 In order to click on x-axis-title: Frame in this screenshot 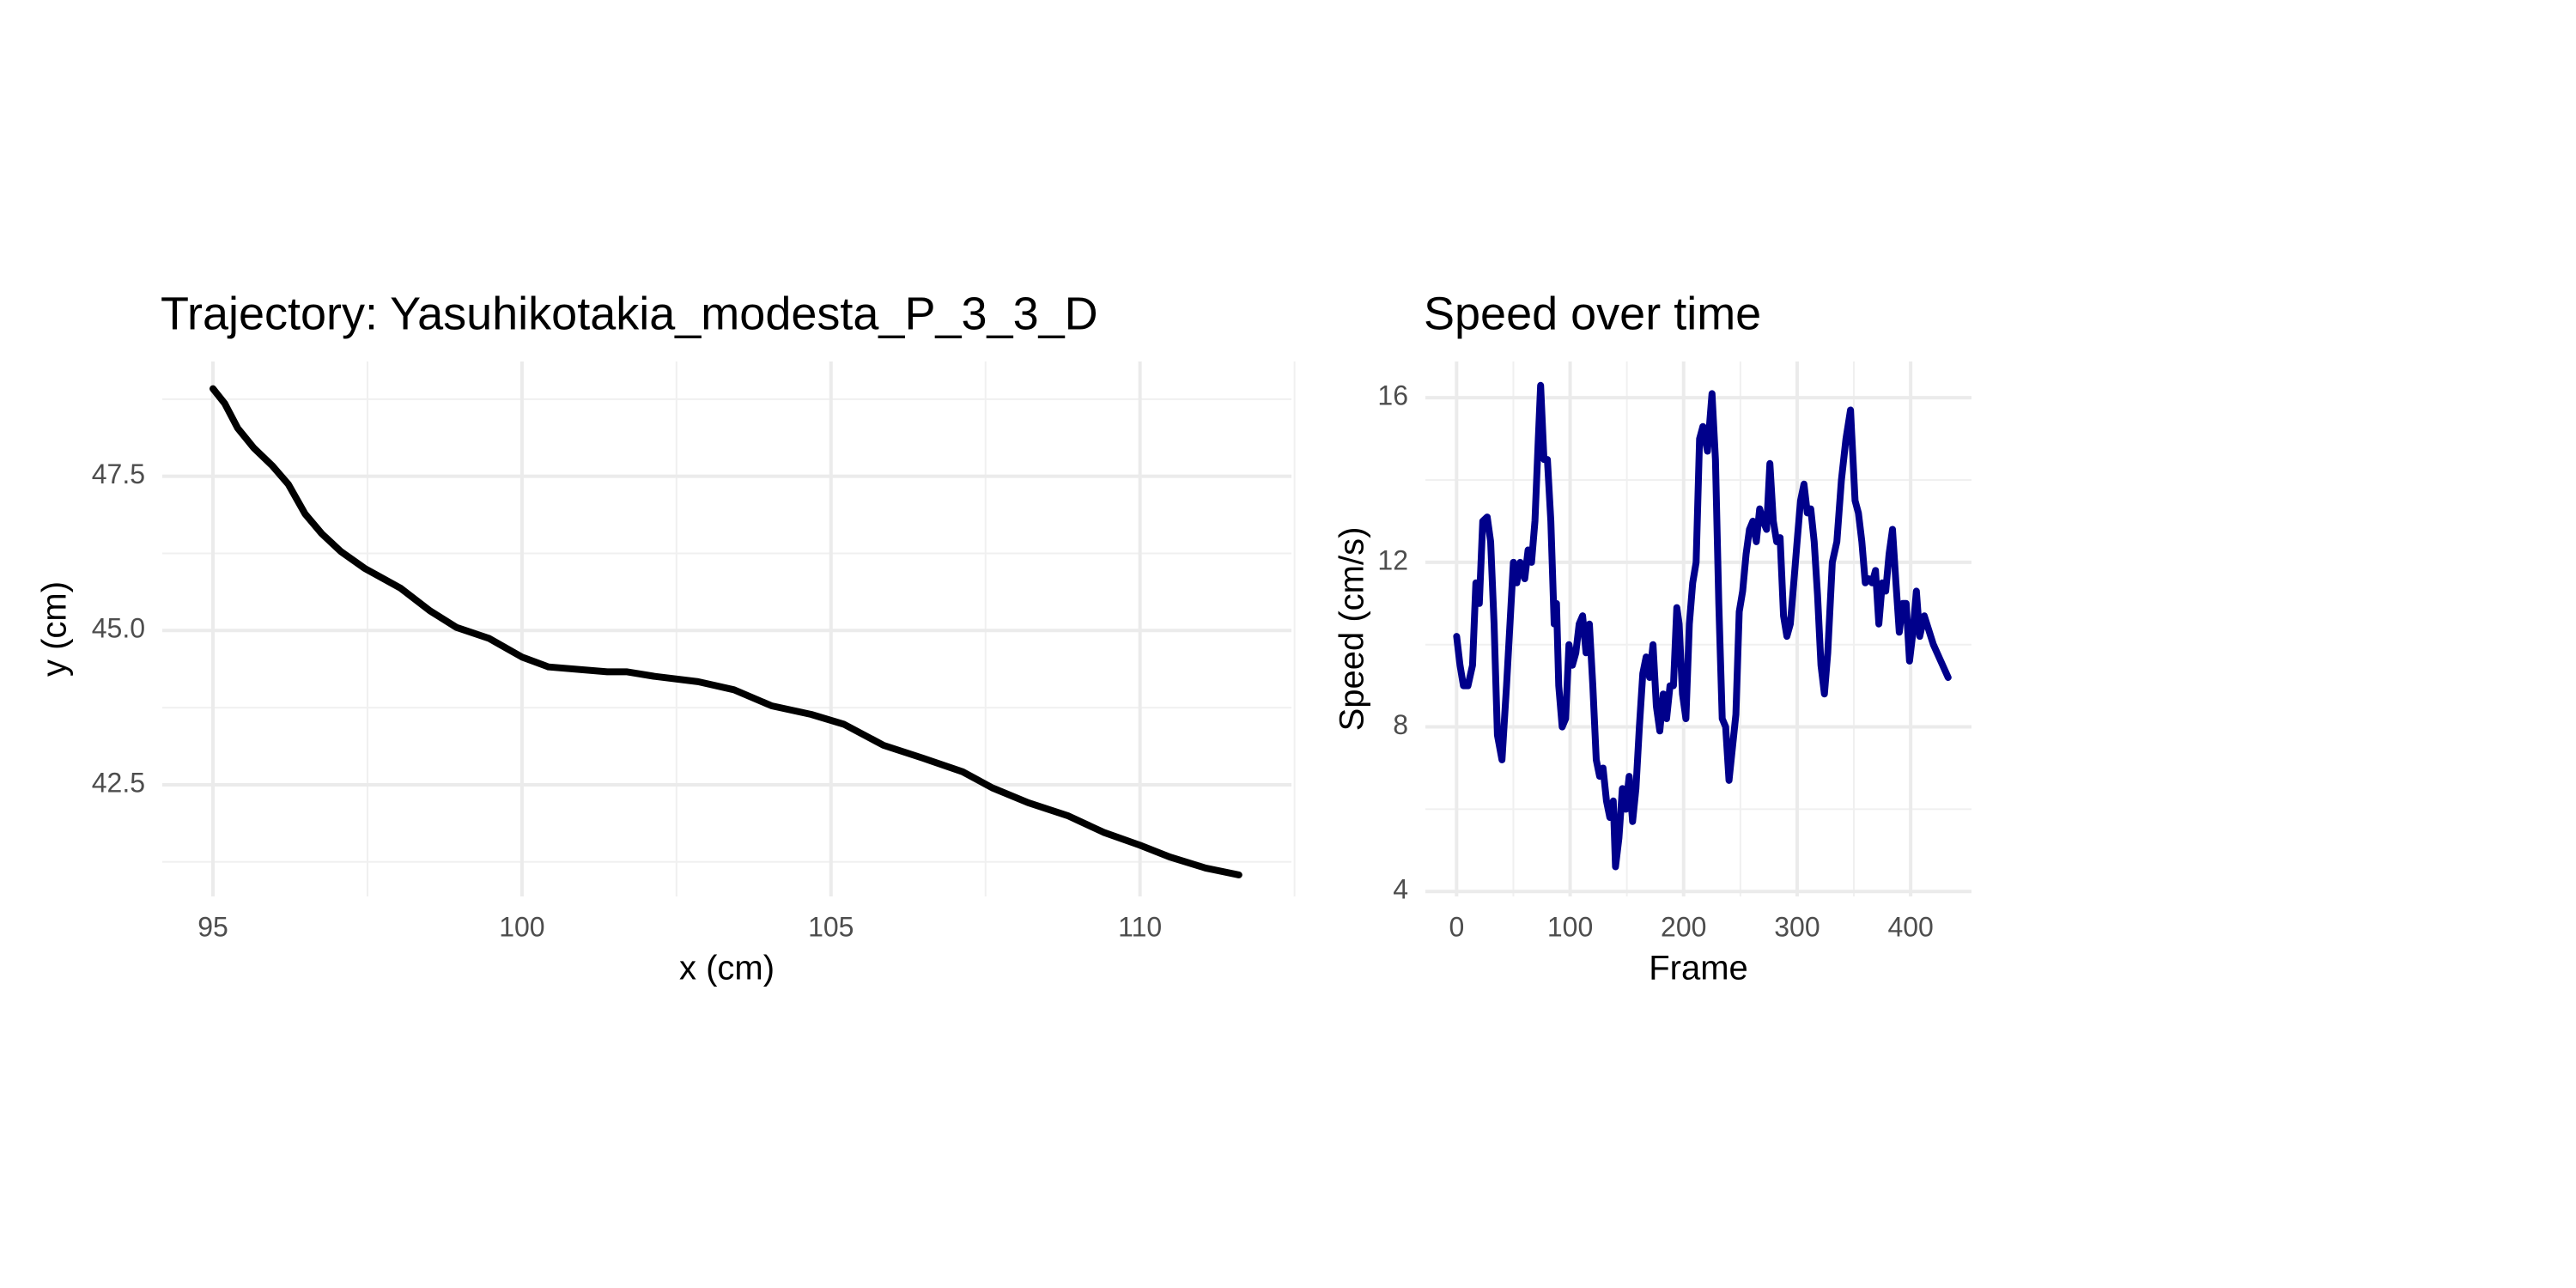, I will do `click(1698, 969)`.